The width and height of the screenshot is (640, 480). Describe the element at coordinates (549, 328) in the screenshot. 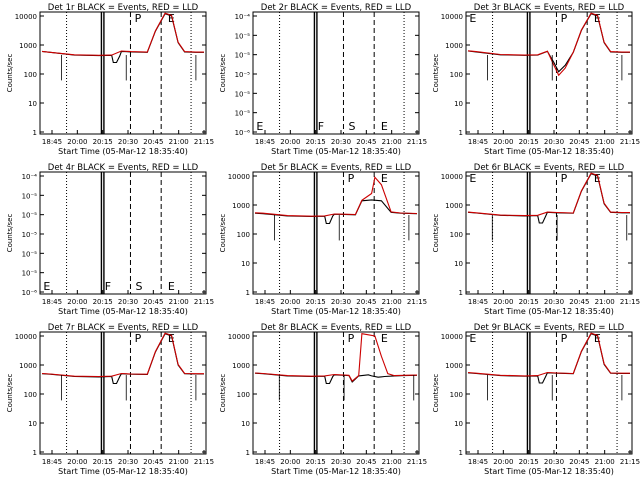

I see `panel-title-overlay: Det 9r BLACK = Events, RED = LLD` at that location.